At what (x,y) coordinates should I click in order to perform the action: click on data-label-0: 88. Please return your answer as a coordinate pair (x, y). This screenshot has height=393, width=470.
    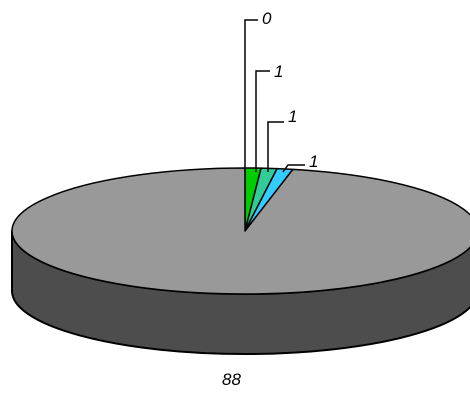
    Looking at the image, I should click on (231, 379).